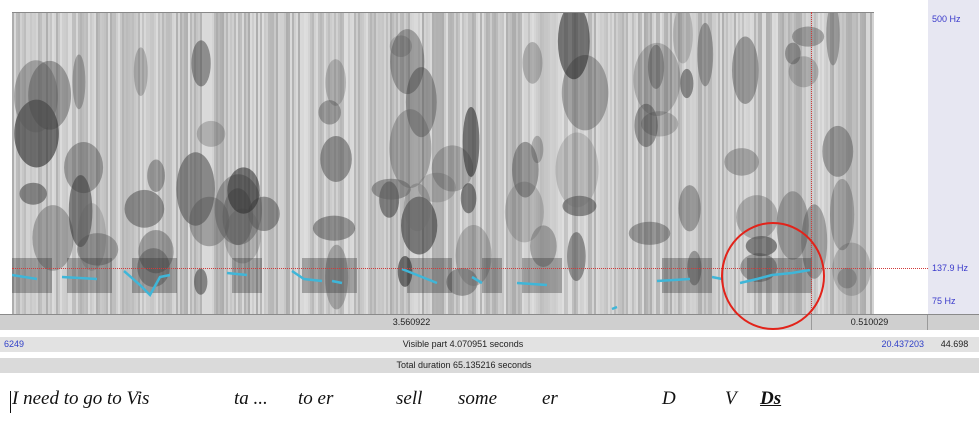 The width and height of the screenshot is (979, 422). Describe the element at coordinates (773, 276) in the screenshot. I see `highlight-circle` at that location.